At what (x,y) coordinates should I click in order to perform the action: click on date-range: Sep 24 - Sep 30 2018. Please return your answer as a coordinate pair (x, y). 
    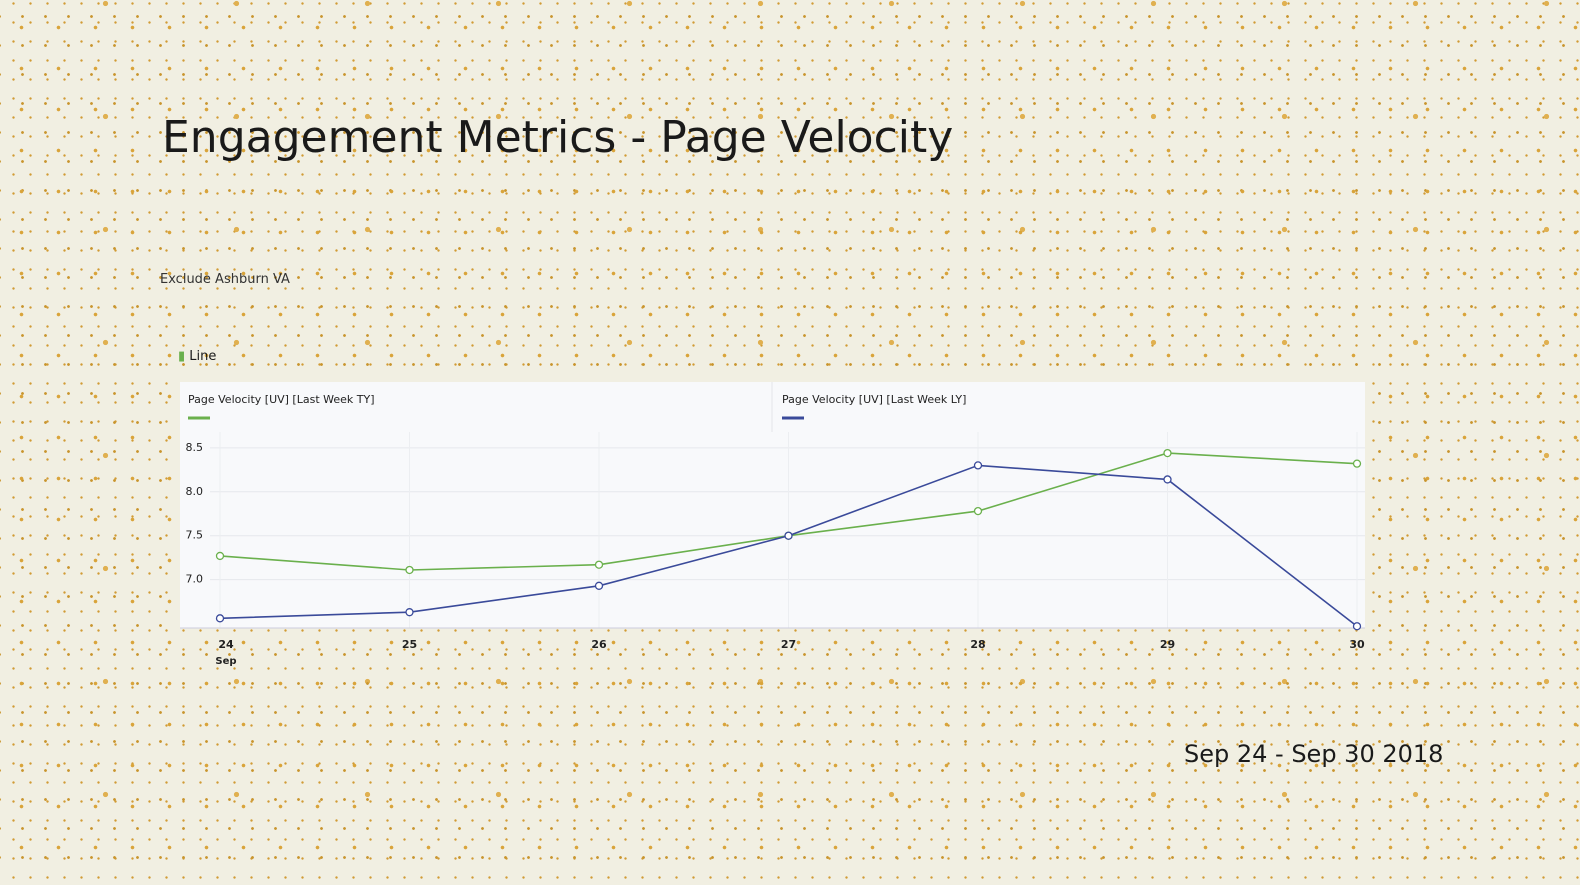
    Looking at the image, I should click on (1314, 754).